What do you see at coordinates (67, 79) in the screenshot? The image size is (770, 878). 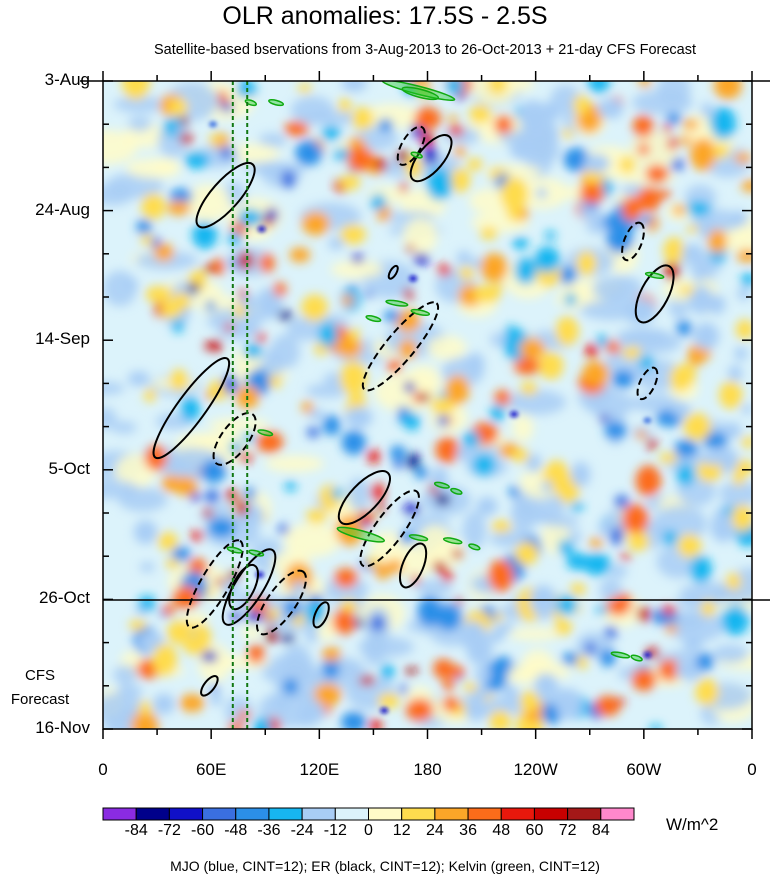 I see `y-tick-label: 3-Aug` at bounding box center [67, 79].